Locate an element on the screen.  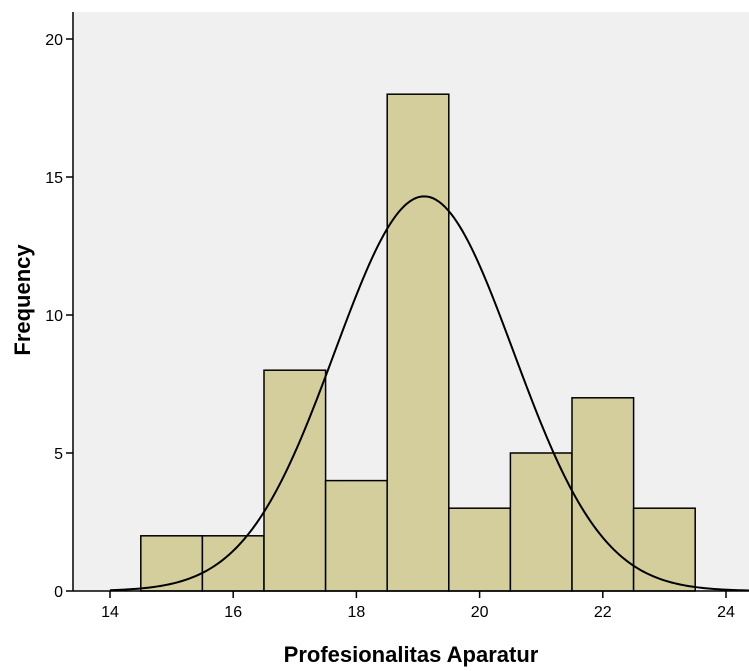
x-tick-label-22: 22 is located at coordinates (603, 612).